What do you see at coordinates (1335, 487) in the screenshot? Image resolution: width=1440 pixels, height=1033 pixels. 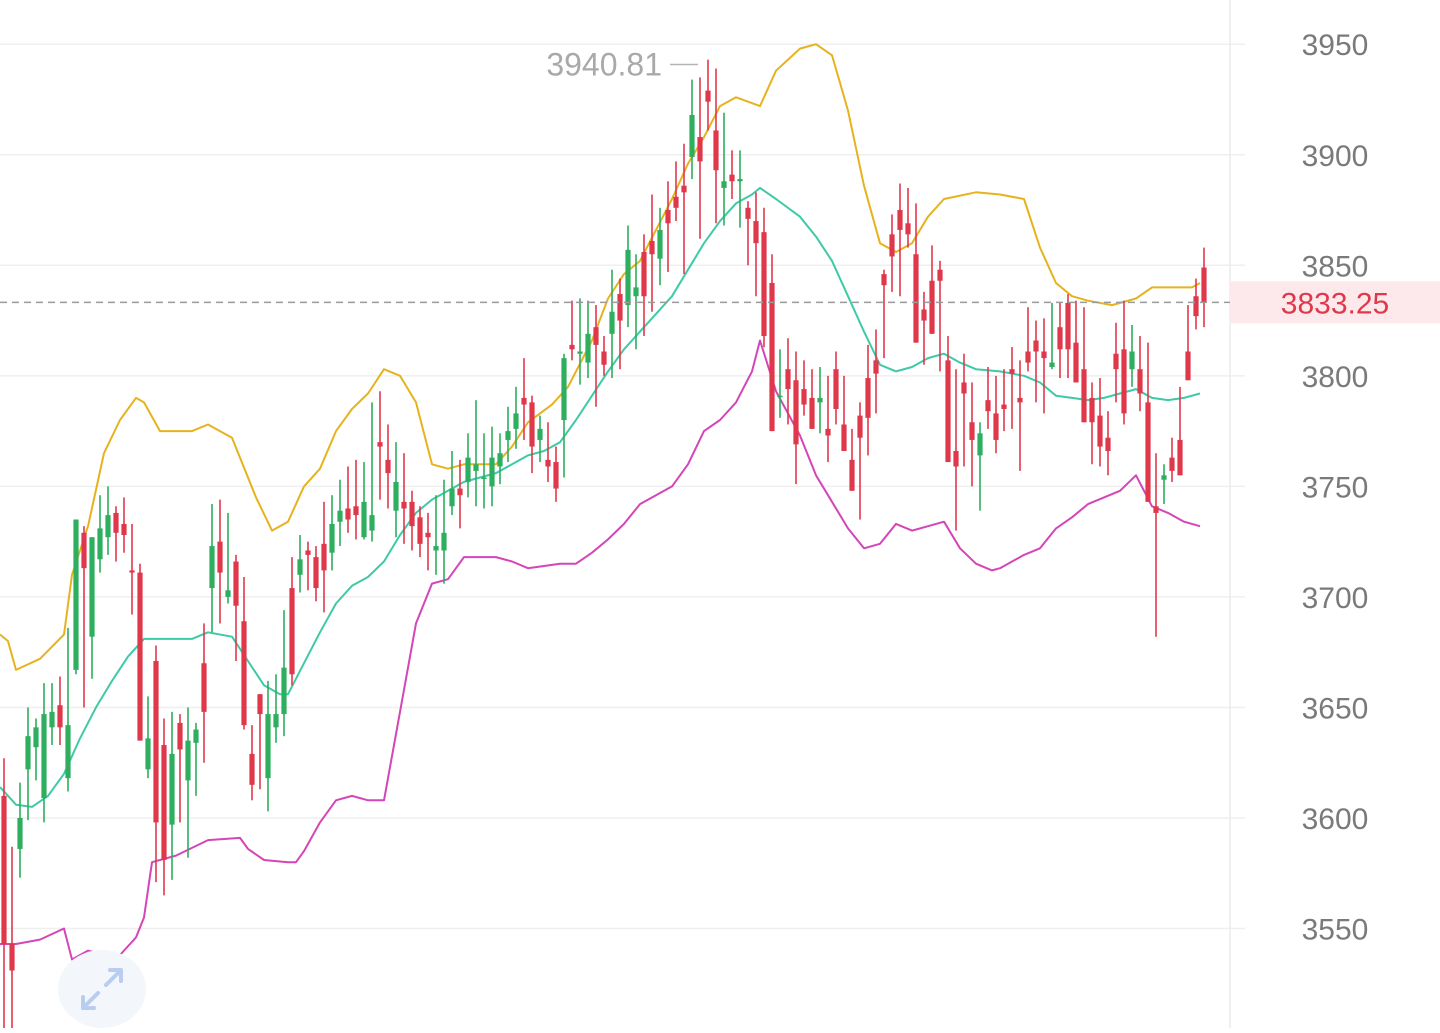 I see `y-tick-label: 3750` at bounding box center [1335, 487].